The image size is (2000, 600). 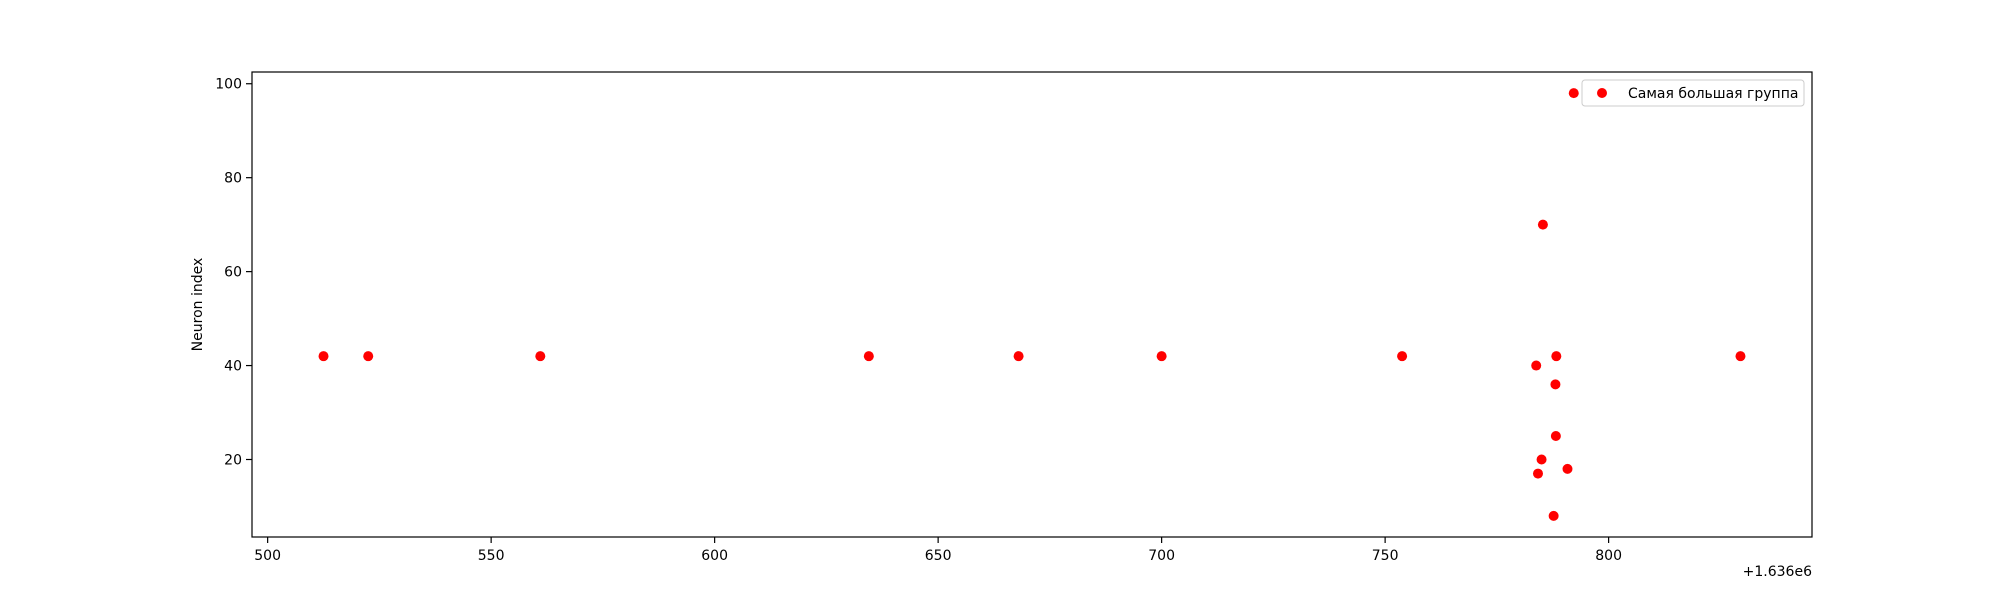 I want to click on y-tick-label: 60, so click(x=233, y=273).